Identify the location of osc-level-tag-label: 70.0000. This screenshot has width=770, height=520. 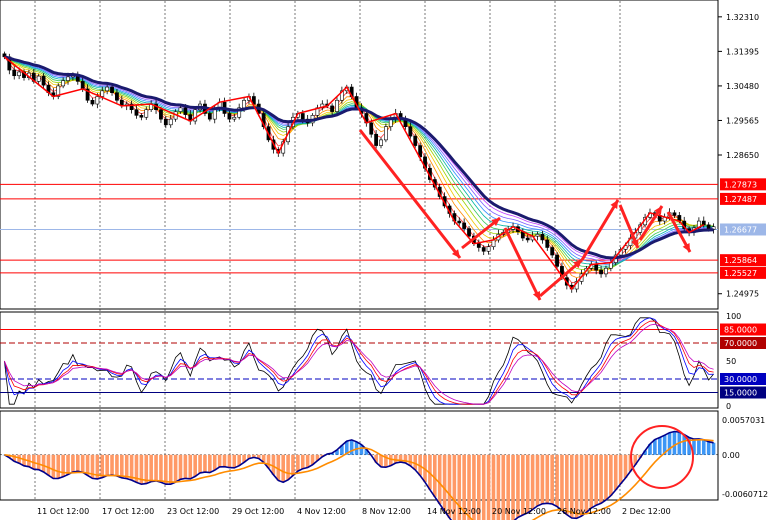
(740, 343).